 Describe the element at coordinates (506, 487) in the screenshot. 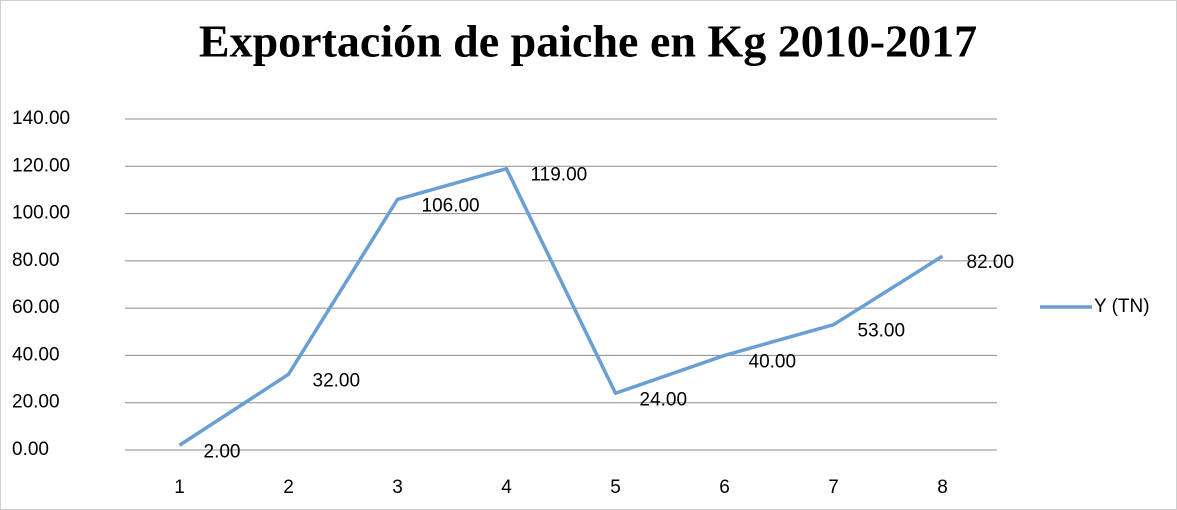

I see `x-tick-label: 4` at that location.